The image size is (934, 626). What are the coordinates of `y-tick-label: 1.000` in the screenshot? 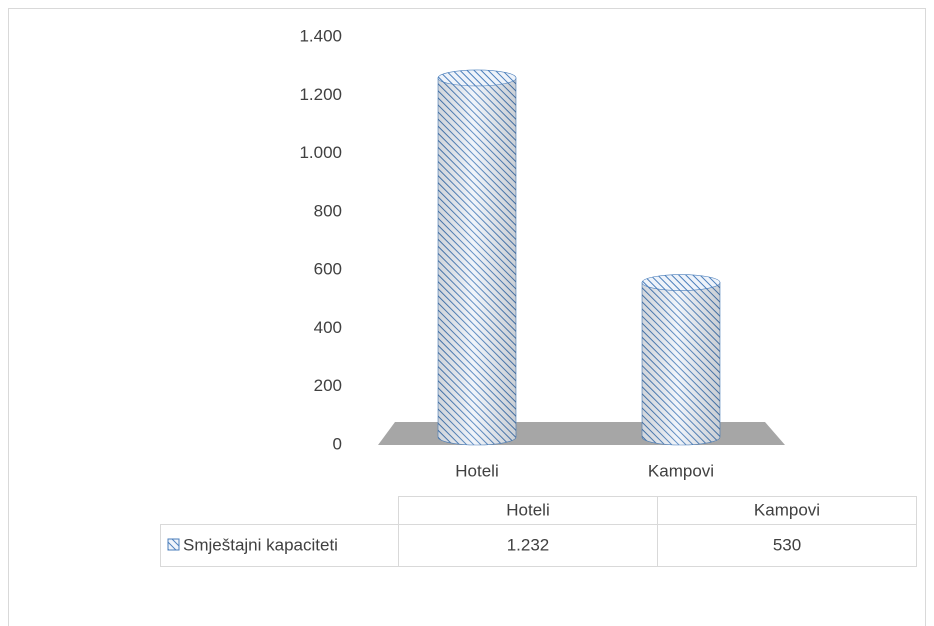 It's located at (320, 152).